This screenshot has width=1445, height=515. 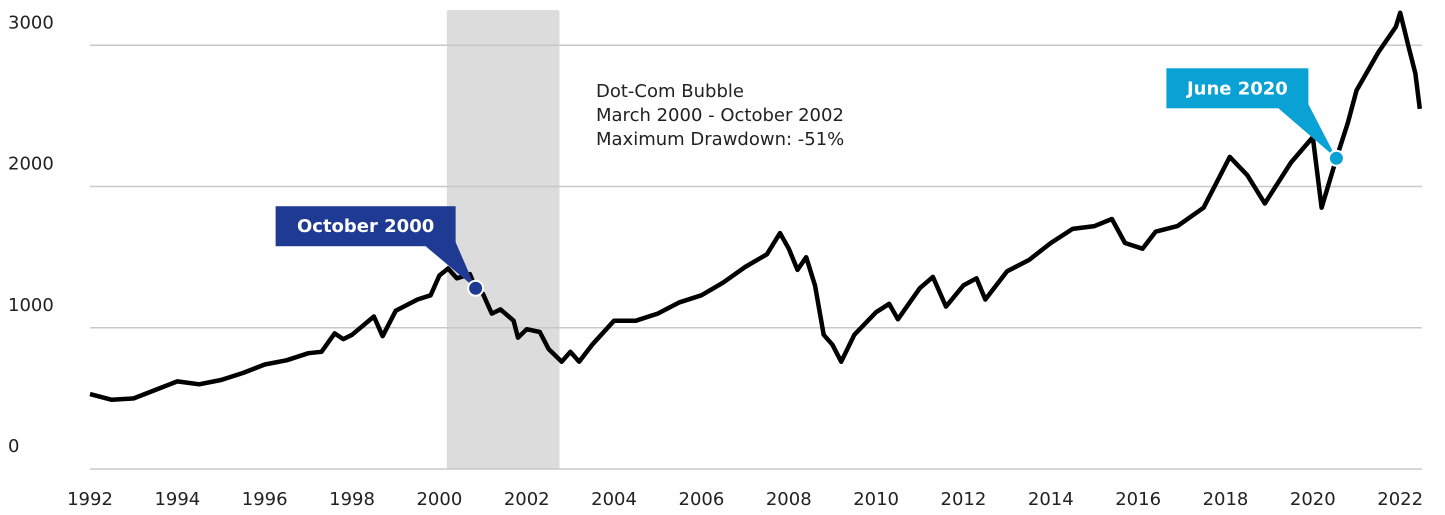 I want to click on y-tick-label: 0, so click(x=13, y=446).